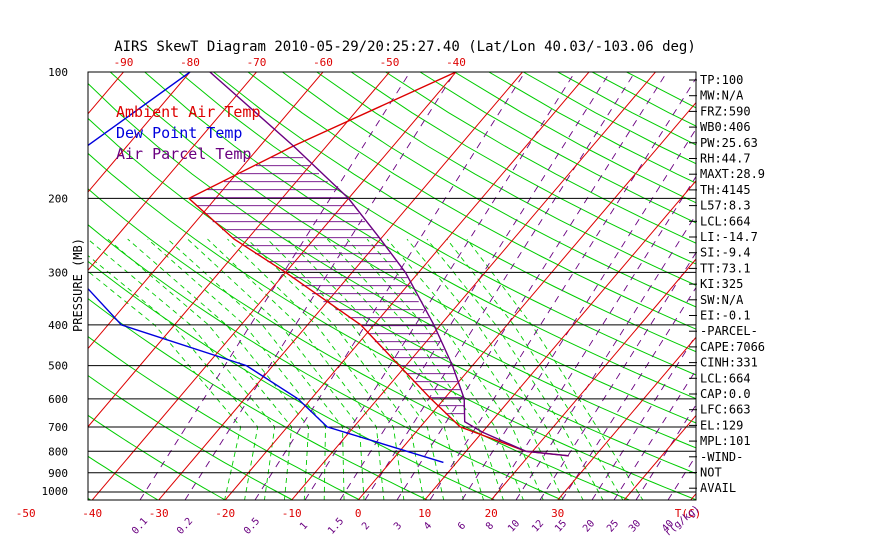 The height and width of the screenshot is (560, 870). Describe the element at coordinates (725, 394) in the screenshot. I see `index-item: CAP:0.0` at that location.